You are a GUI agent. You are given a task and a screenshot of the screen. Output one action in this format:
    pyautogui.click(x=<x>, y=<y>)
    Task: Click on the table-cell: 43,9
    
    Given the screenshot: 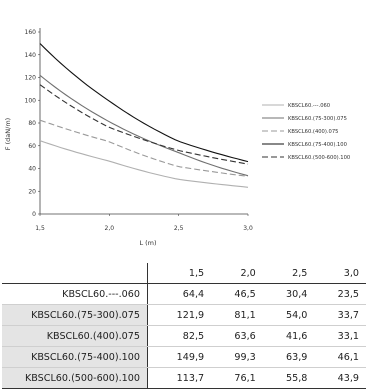 What is the action you would take?
    pyautogui.click(x=340, y=378)
    